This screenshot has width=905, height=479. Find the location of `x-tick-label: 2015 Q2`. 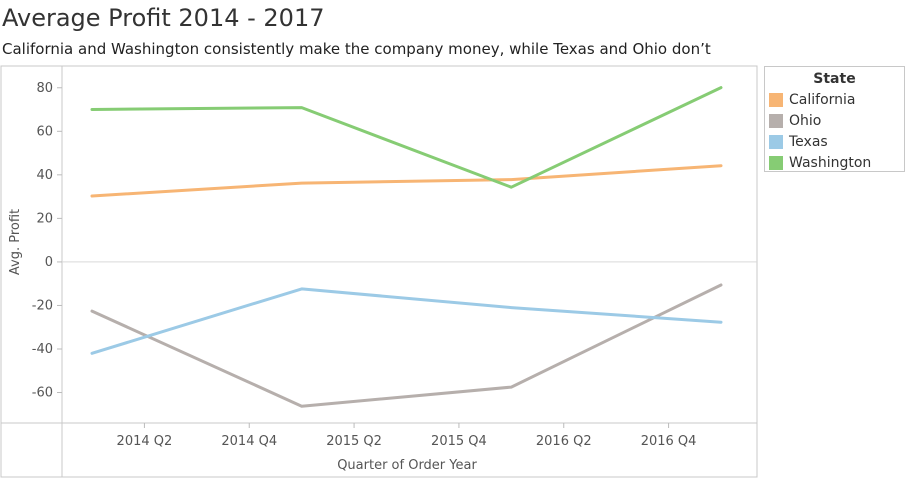

x-tick-label: 2015 Q2 is located at coordinates (354, 441).